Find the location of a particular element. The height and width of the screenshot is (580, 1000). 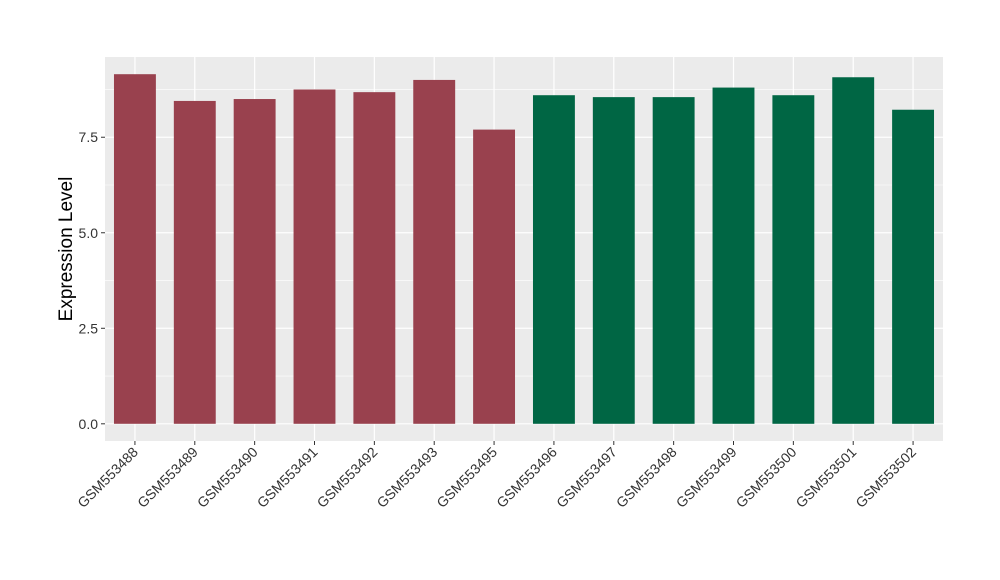

x-tick-label: GSM553499 is located at coordinates (706, 477).